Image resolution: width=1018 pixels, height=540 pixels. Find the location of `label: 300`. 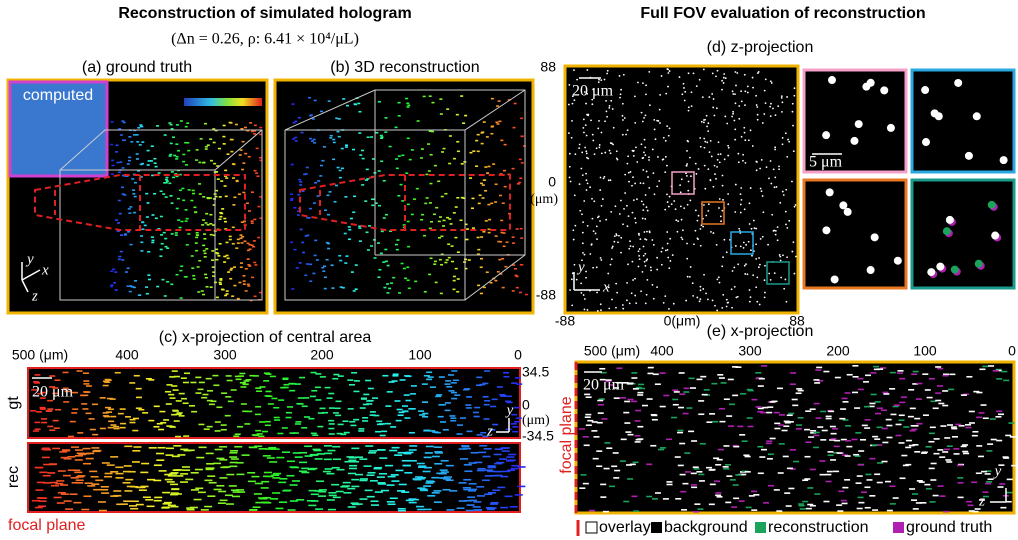

label: 300 is located at coordinates (225, 355).